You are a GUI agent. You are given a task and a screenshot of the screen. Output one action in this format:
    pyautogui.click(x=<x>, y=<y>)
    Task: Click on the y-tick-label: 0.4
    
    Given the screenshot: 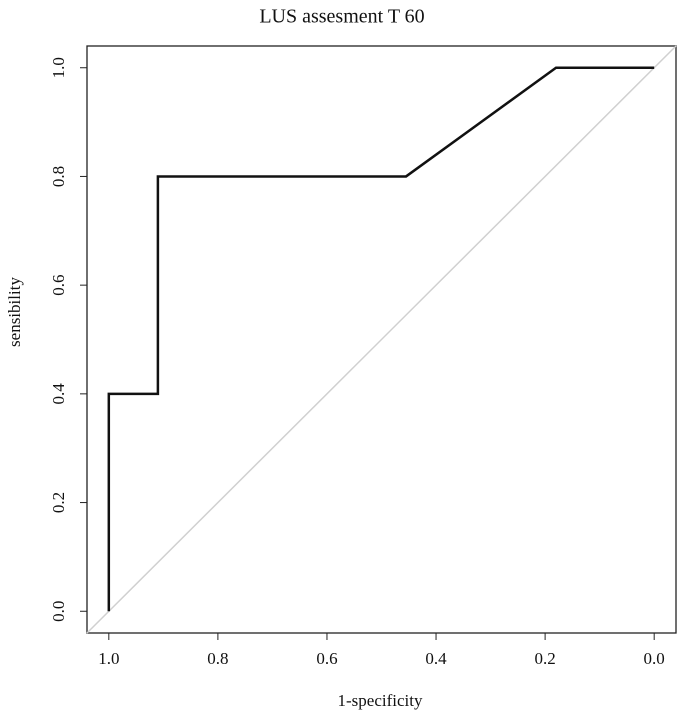 What is the action you would take?
    pyautogui.click(x=58, y=394)
    